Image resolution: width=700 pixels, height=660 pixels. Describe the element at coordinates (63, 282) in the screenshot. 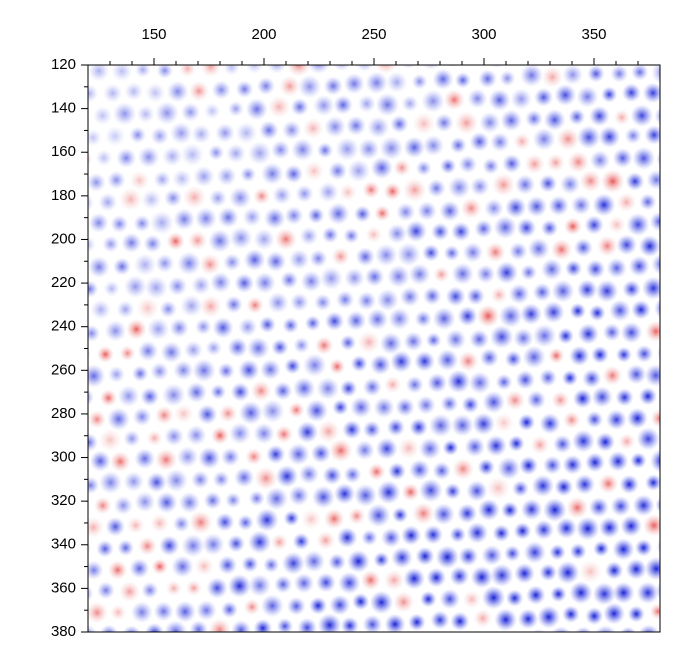

I see `y-tick-label: 220` at that location.